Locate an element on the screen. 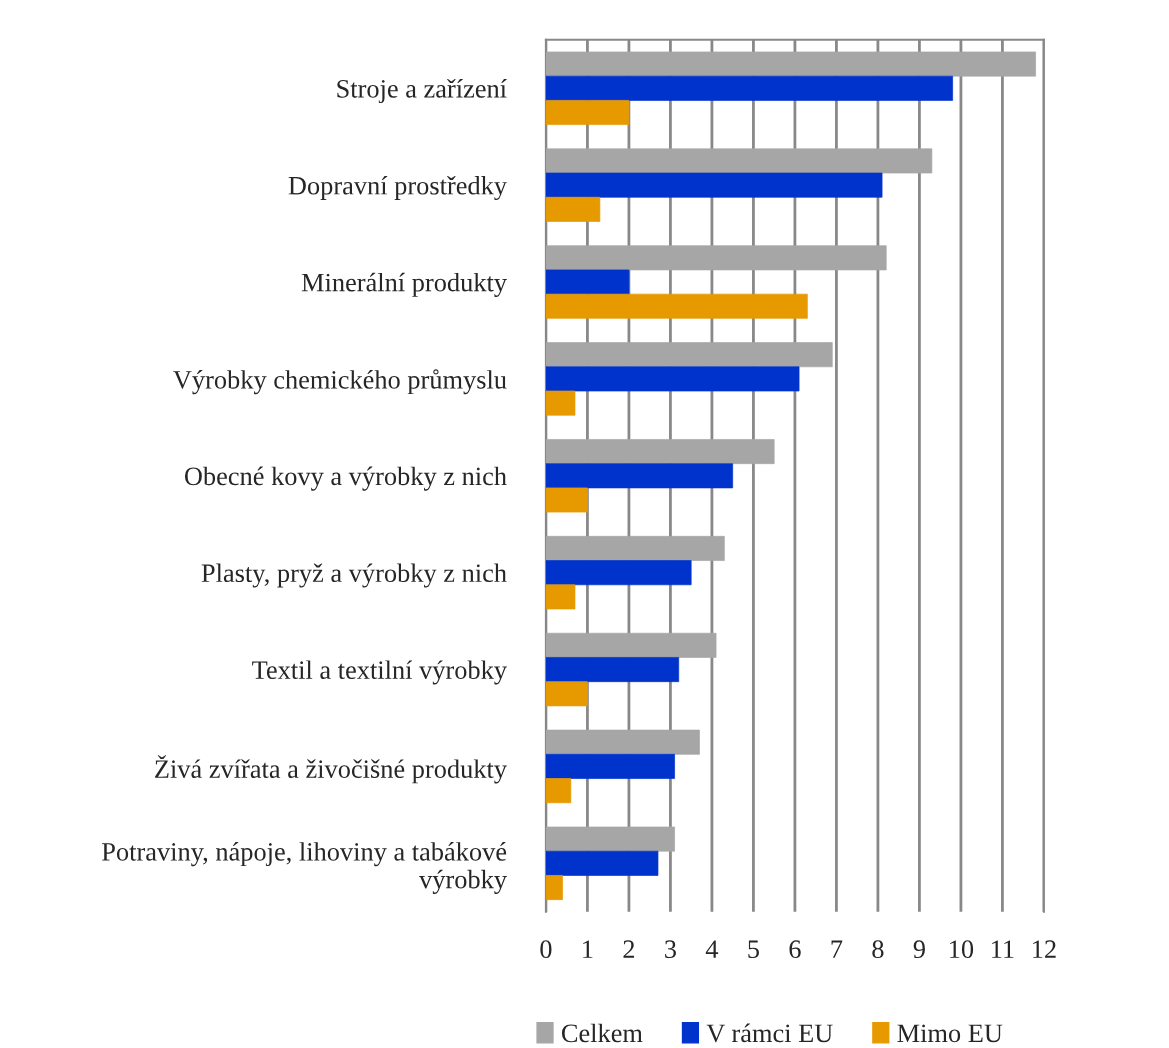 This screenshot has height=1048, width=1169. x-tick-label: 8 is located at coordinates (878, 949).